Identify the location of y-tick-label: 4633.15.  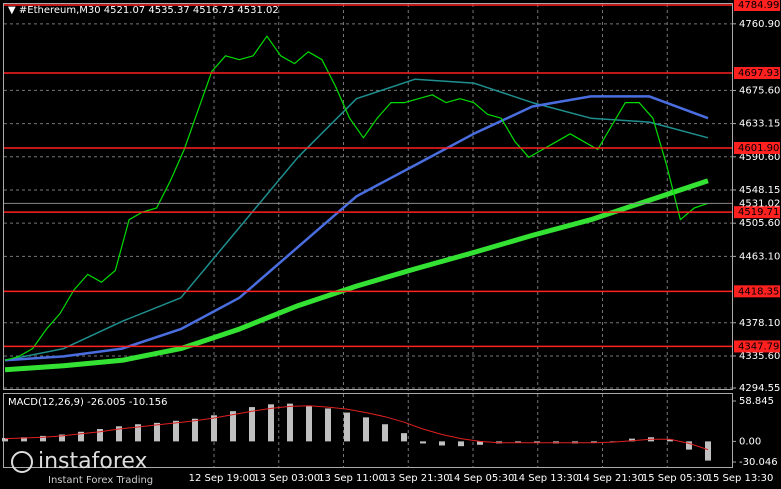
(759, 124).